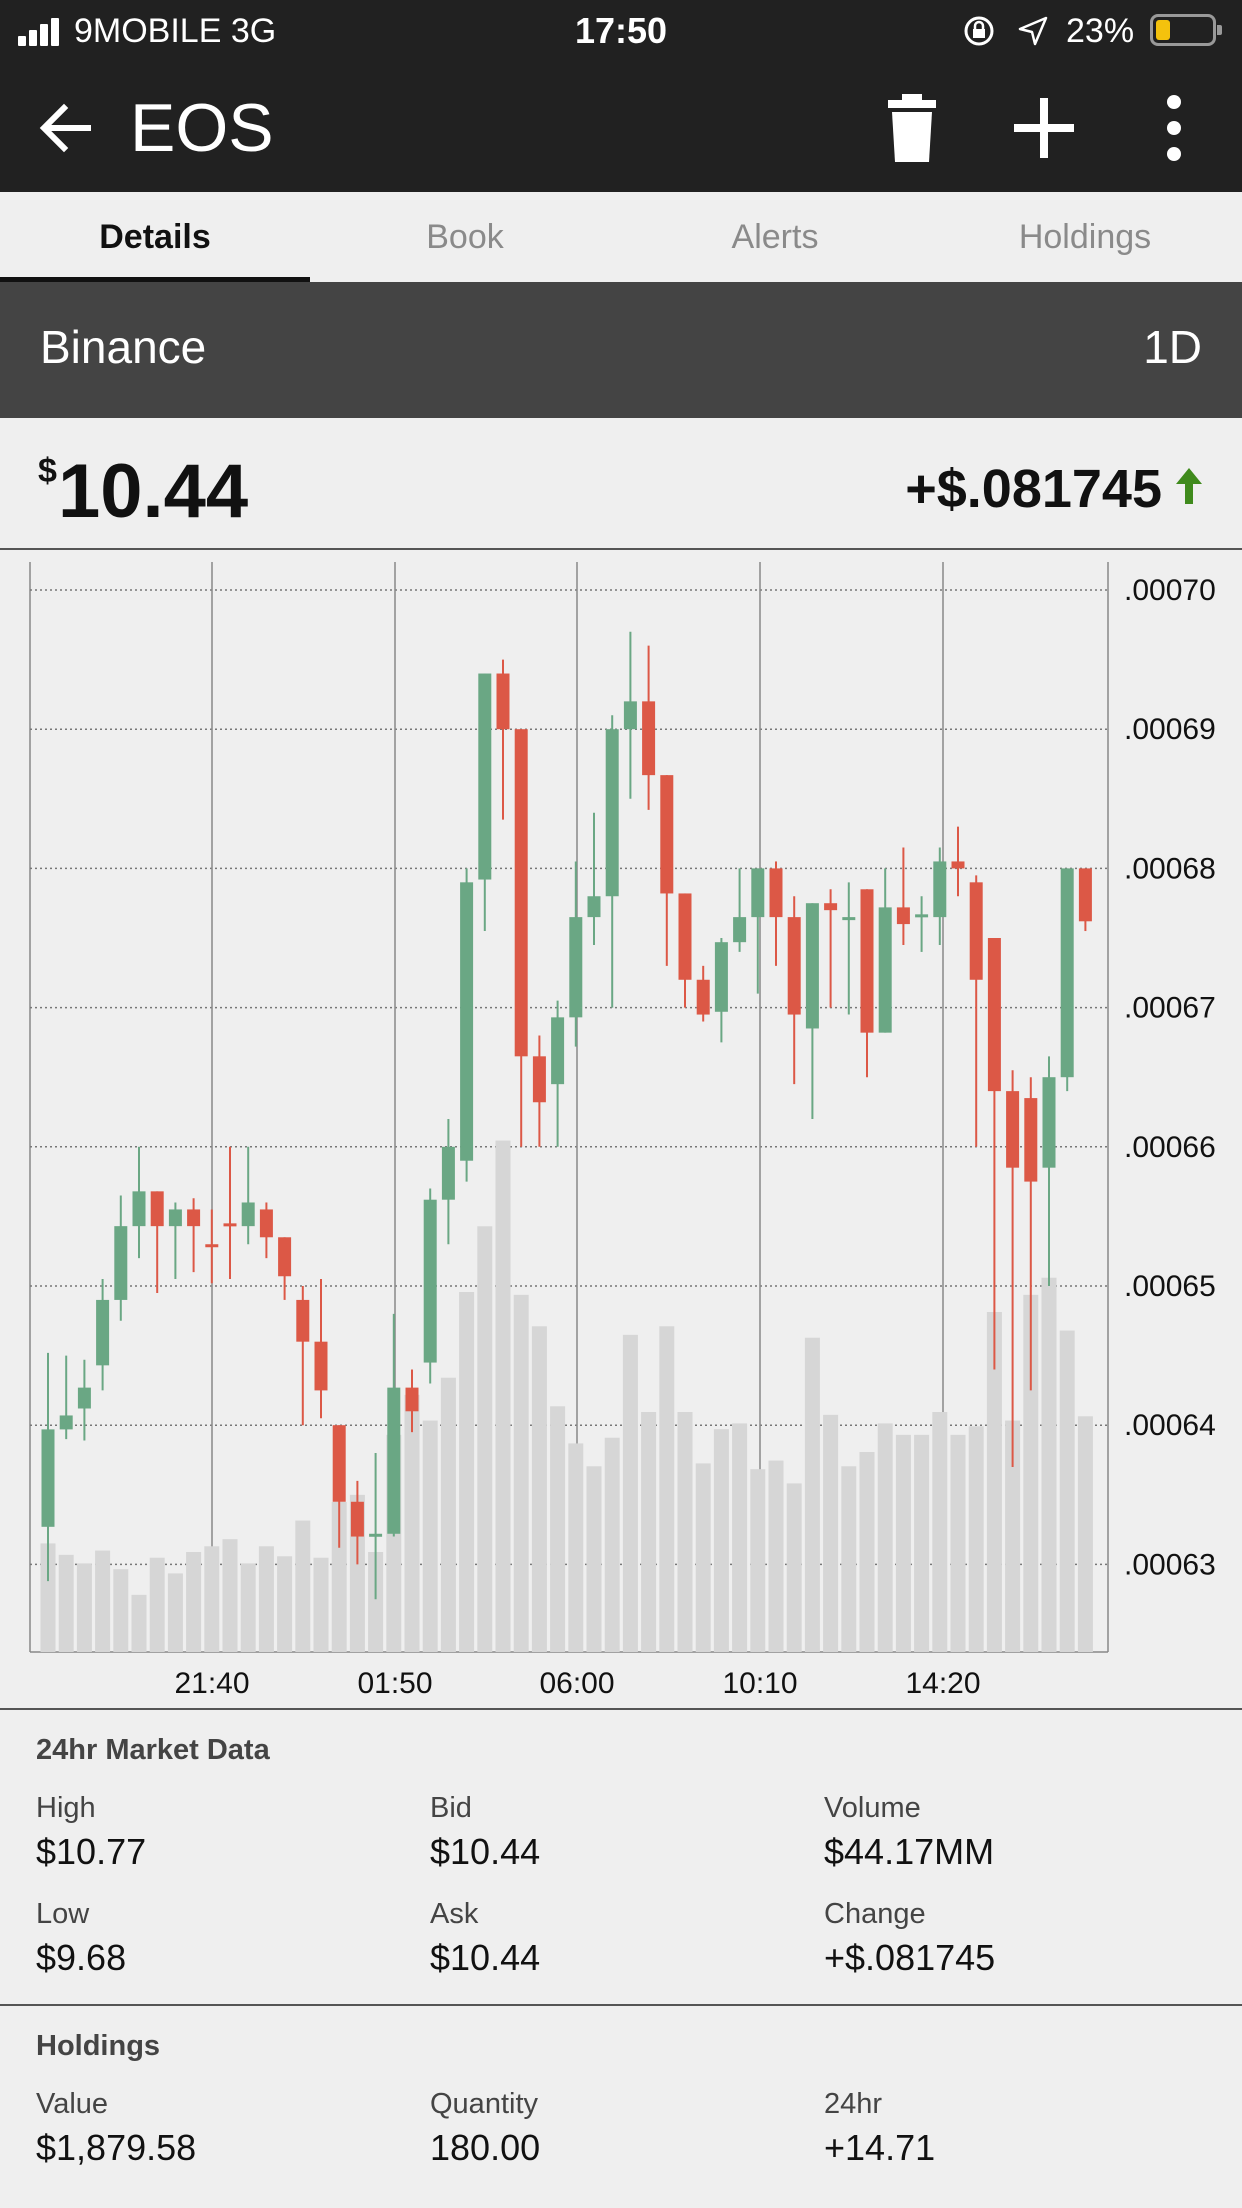 The image size is (1242, 2208). Describe the element at coordinates (116, 2147) in the screenshot. I see `holding-value: $1,879.58` at that location.